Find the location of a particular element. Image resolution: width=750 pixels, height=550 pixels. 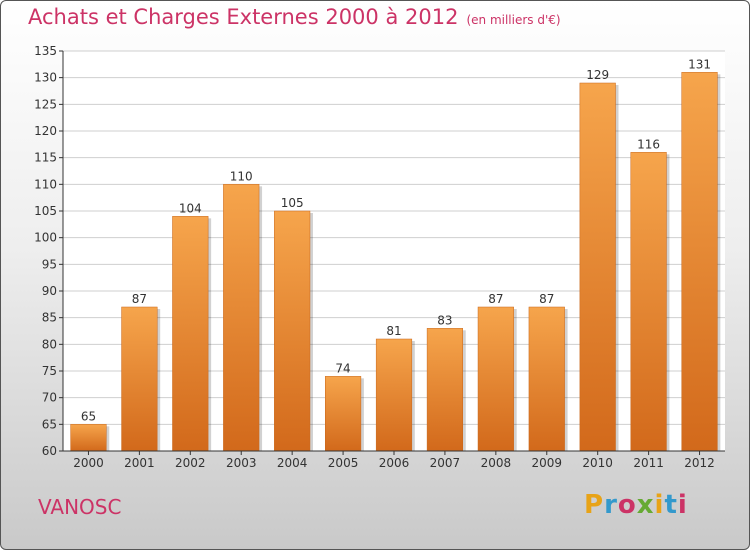

x-tick-label: 2003 is located at coordinates (241, 463).